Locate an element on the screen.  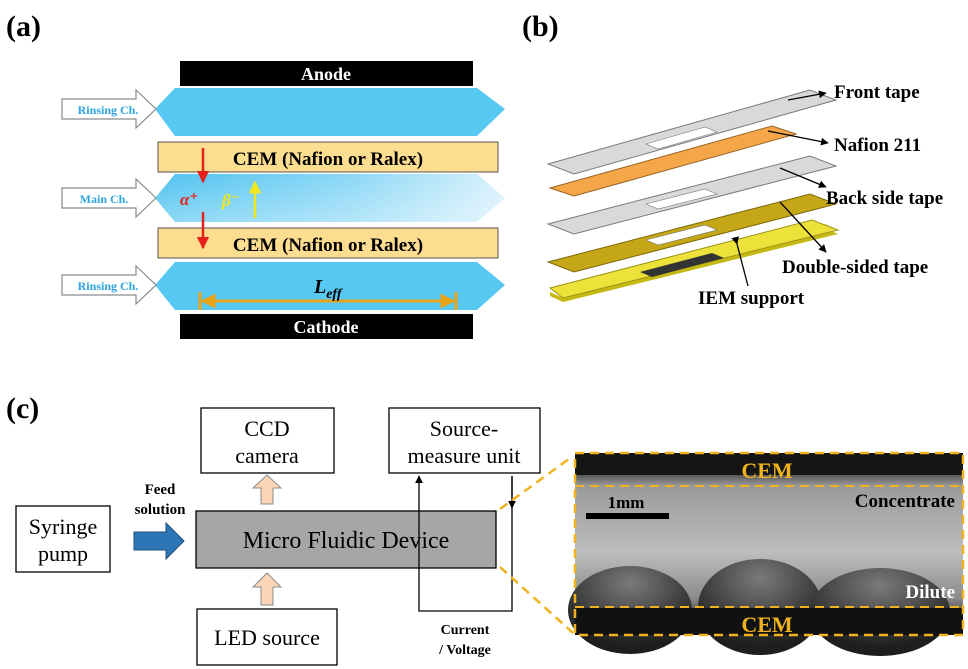
panel-a-label: (a) is located at coordinates (23, 26).